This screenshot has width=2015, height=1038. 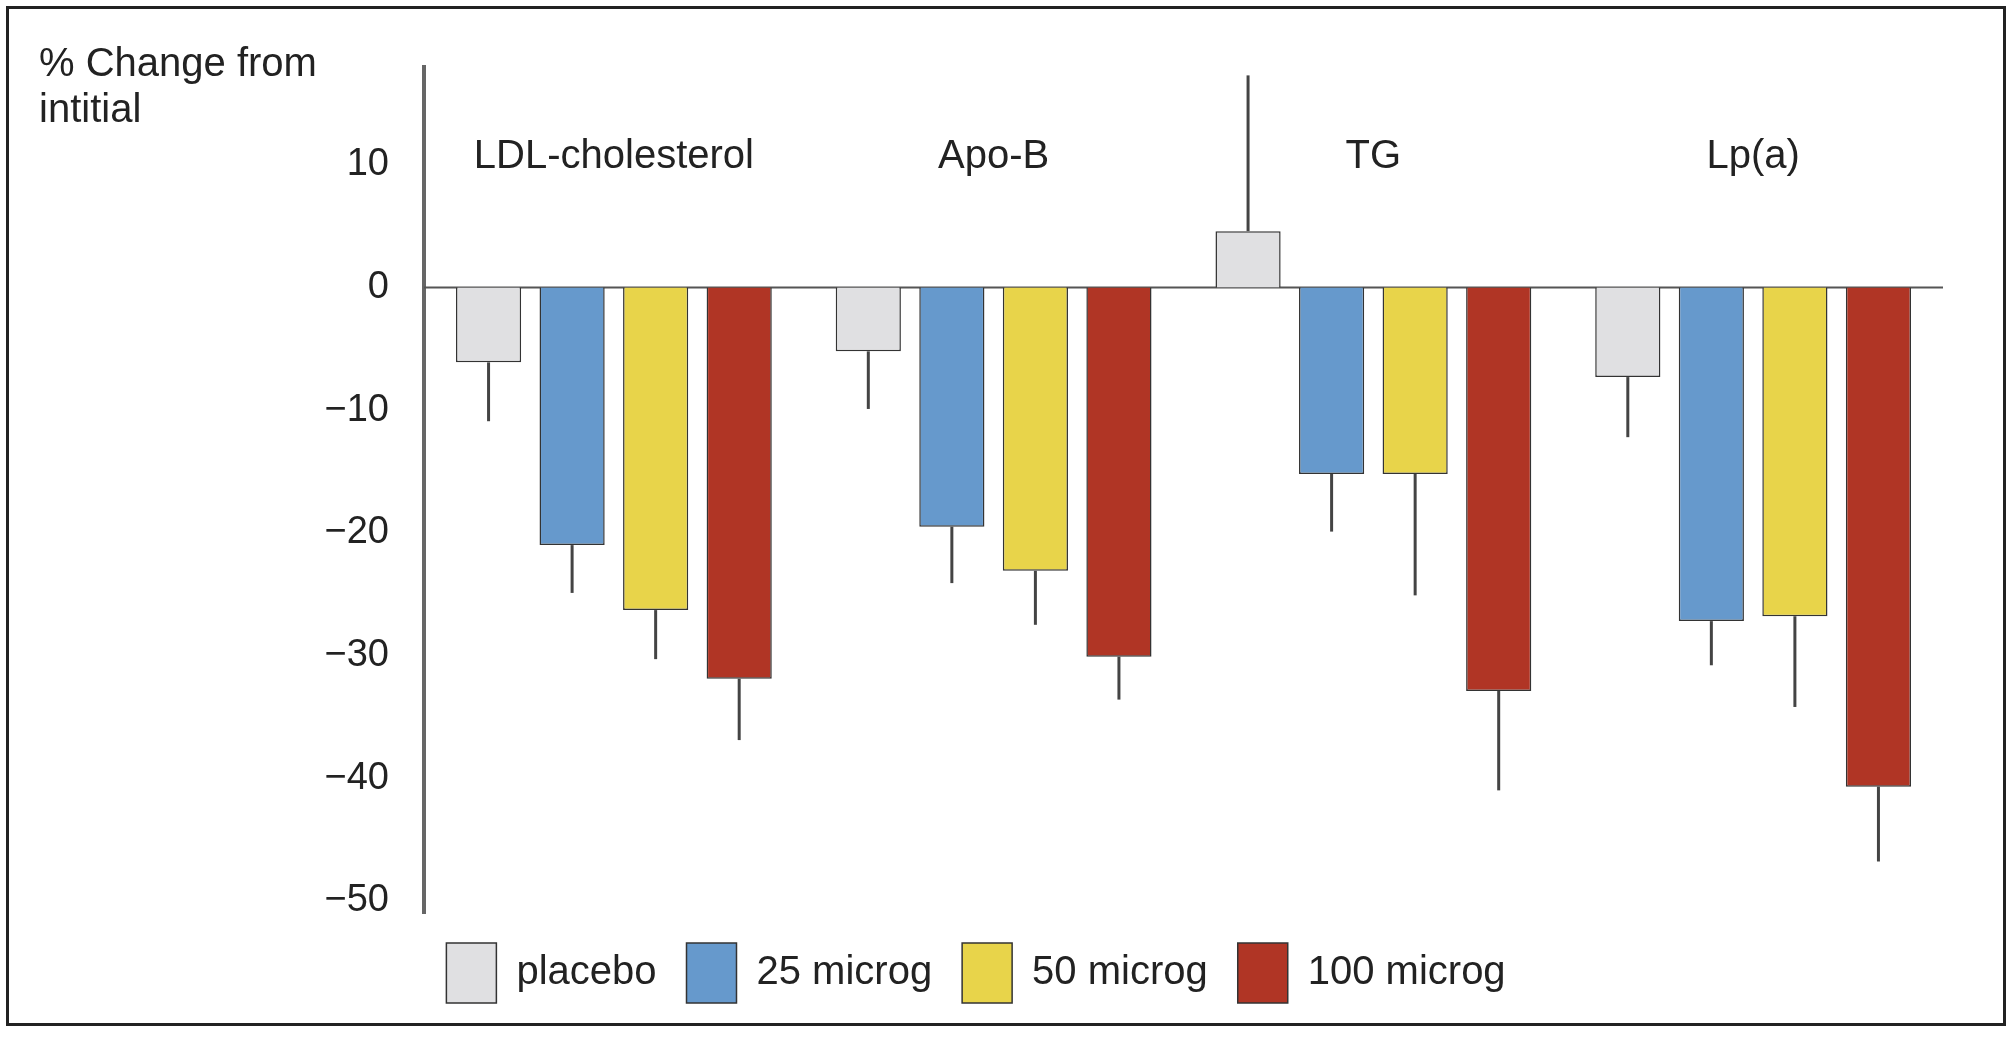 What do you see at coordinates (1753, 153) in the screenshot?
I see `x-tick-label: Lp(a)` at bounding box center [1753, 153].